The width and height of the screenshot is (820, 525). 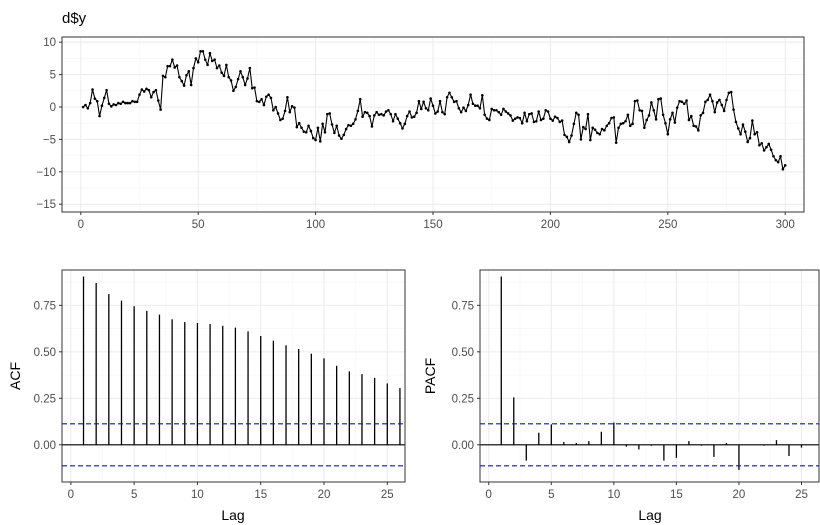 What do you see at coordinates (231, 491) in the screenshot?
I see `acf-x-ticks: 0 5 10 15 20 25` at bounding box center [231, 491].